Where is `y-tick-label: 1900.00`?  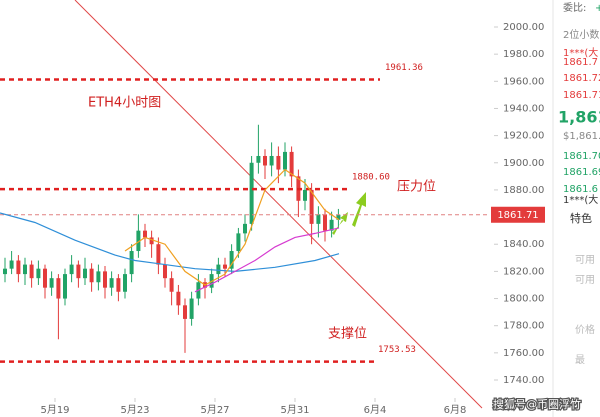
y-tick-label: 1900.00 is located at coordinates (523, 163).